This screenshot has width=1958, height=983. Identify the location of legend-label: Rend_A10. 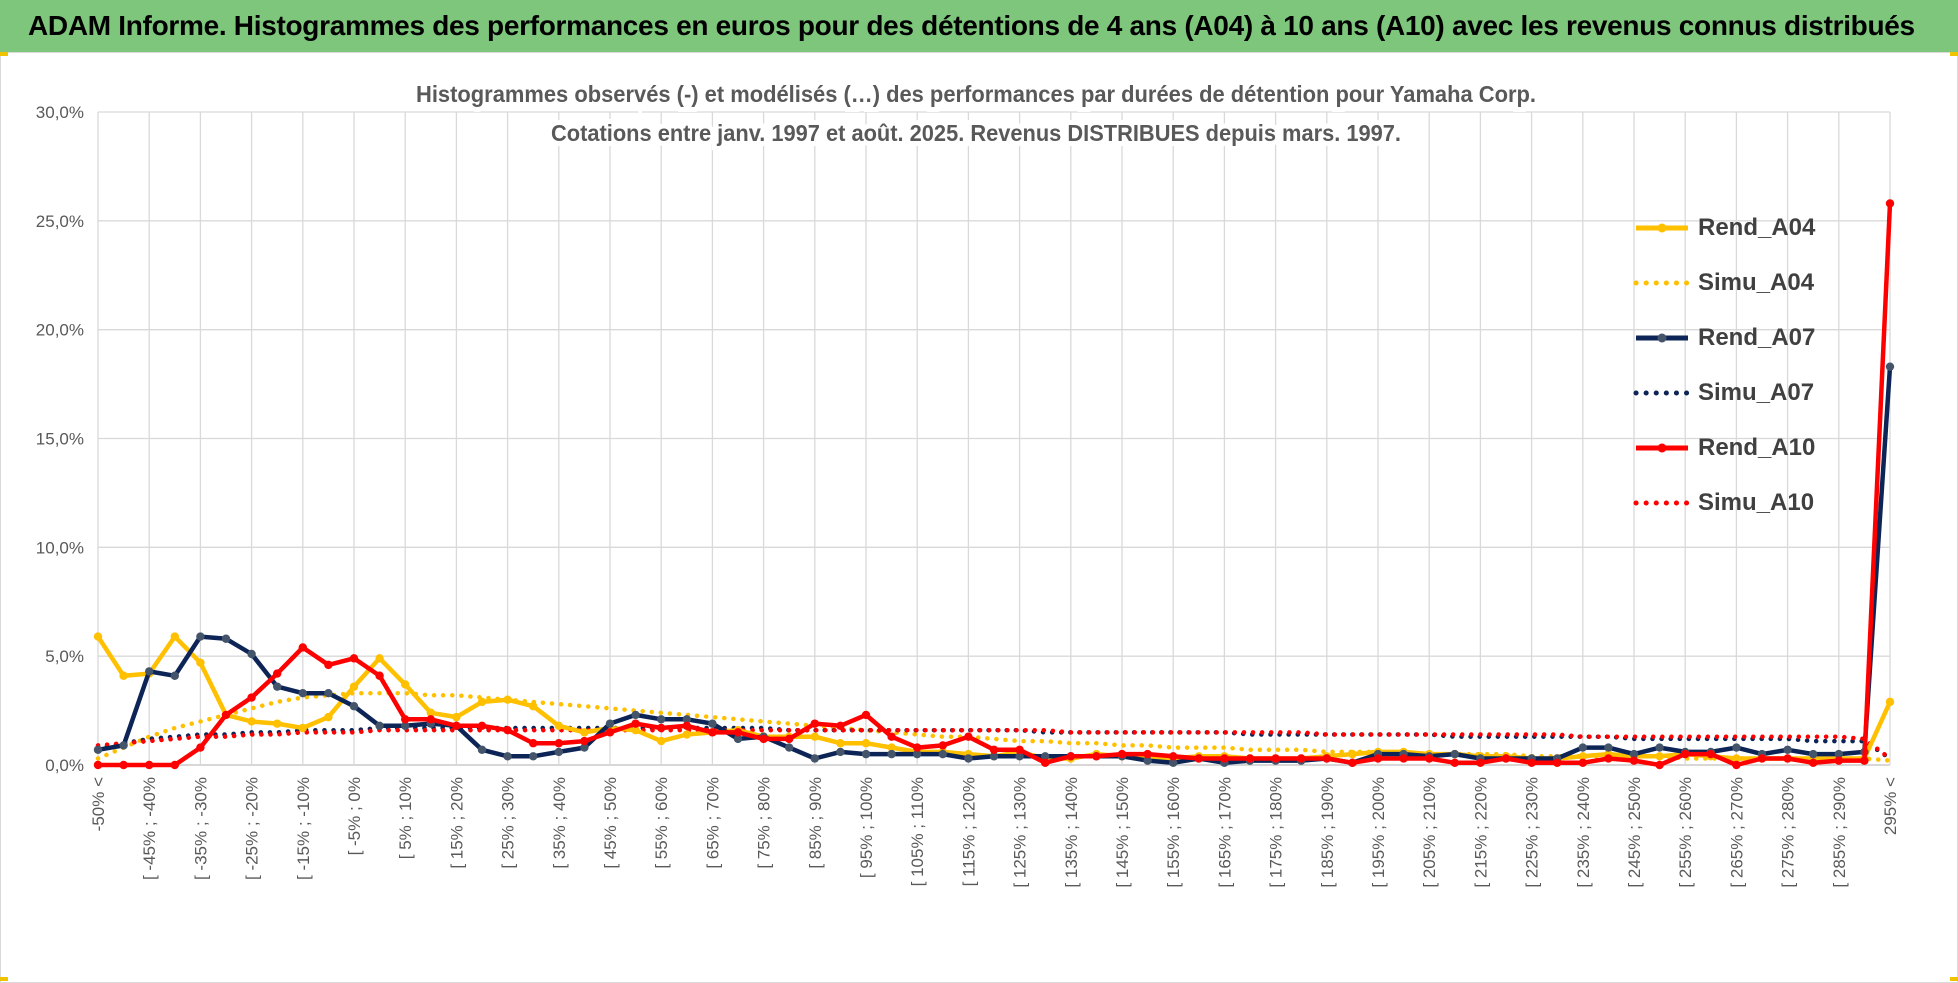
(1757, 447).